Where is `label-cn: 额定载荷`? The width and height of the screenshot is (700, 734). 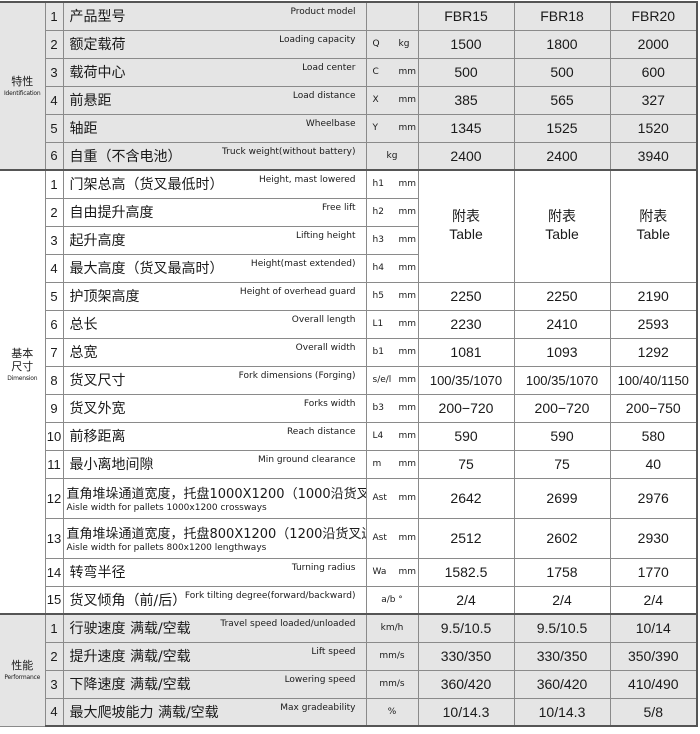
label-cn: 额定载荷 is located at coordinates (97, 45).